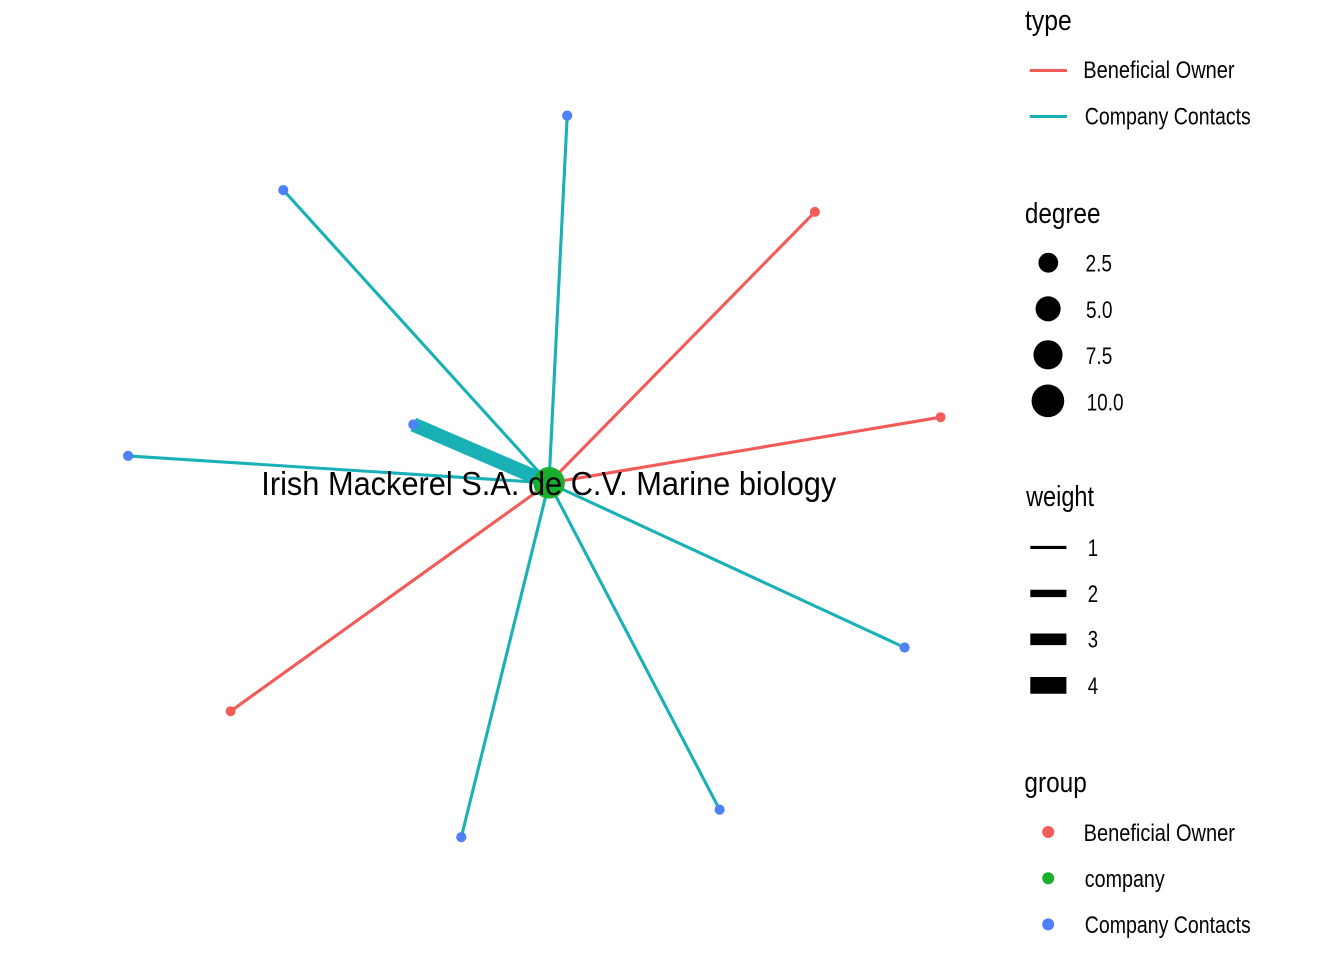 The image size is (1344, 960). What do you see at coordinates (1063, 214) in the screenshot?
I see `svg-text: degree` at bounding box center [1063, 214].